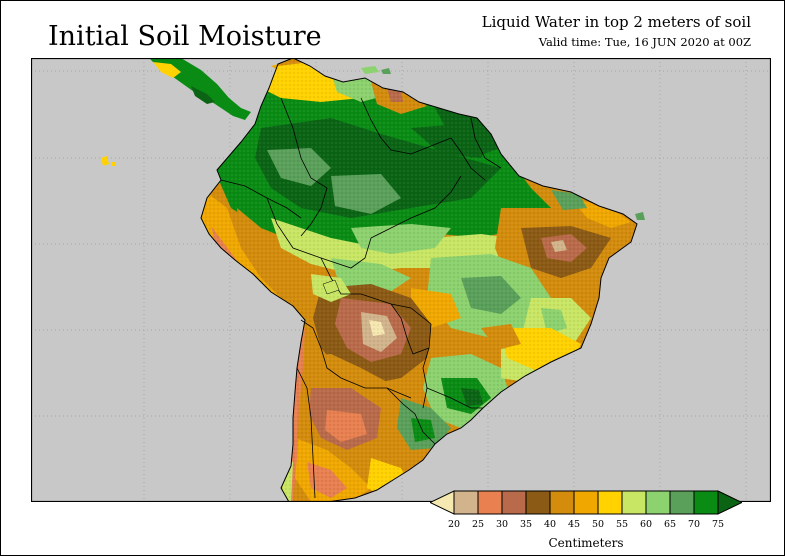 The width and height of the screenshot is (785, 556). Describe the element at coordinates (646, 524) in the screenshot. I see `colorbar-tick-label: 60` at that location.